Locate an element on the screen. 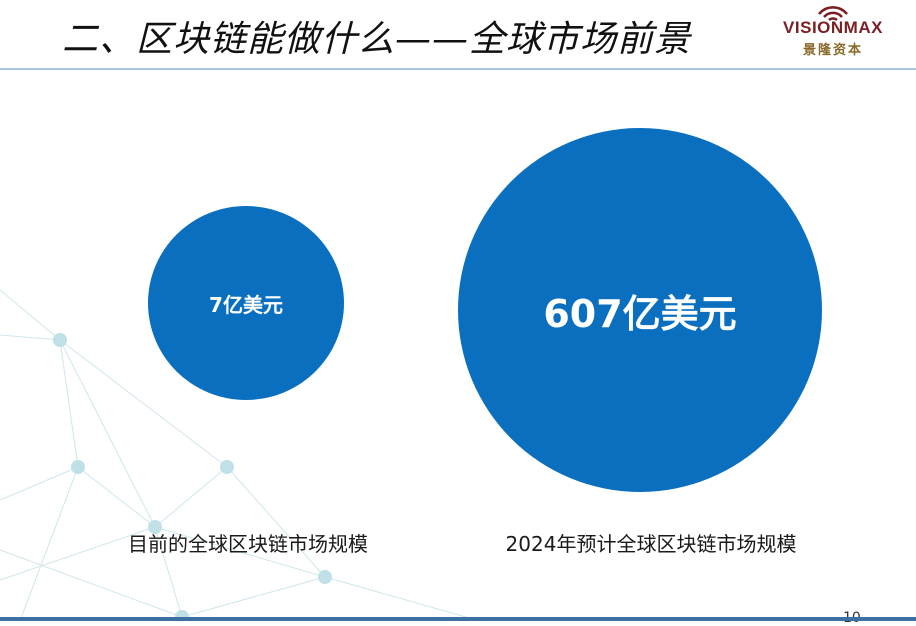 This screenshot has width=916, height=626. logo-name-en: VISIONMAX is located at coordinates (833, 27).